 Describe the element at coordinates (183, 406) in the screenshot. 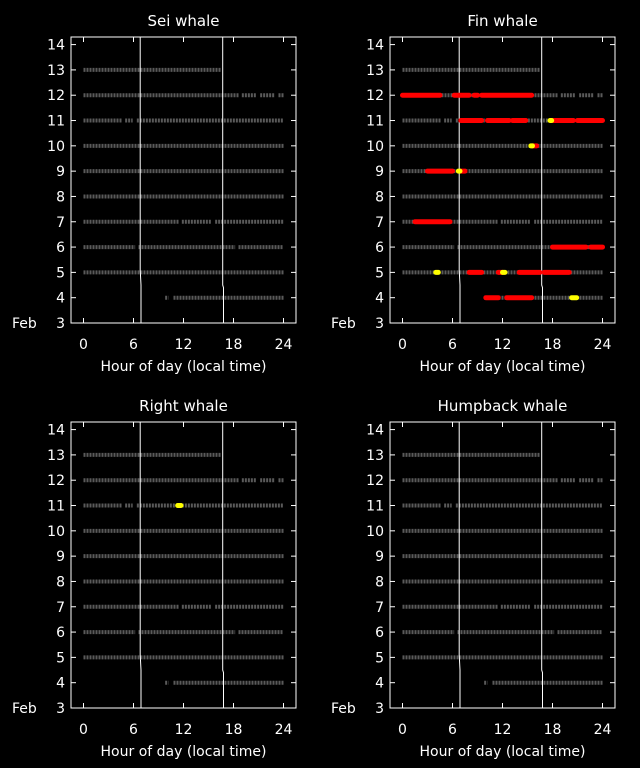

I see `panel-title: Right whale` at that location.